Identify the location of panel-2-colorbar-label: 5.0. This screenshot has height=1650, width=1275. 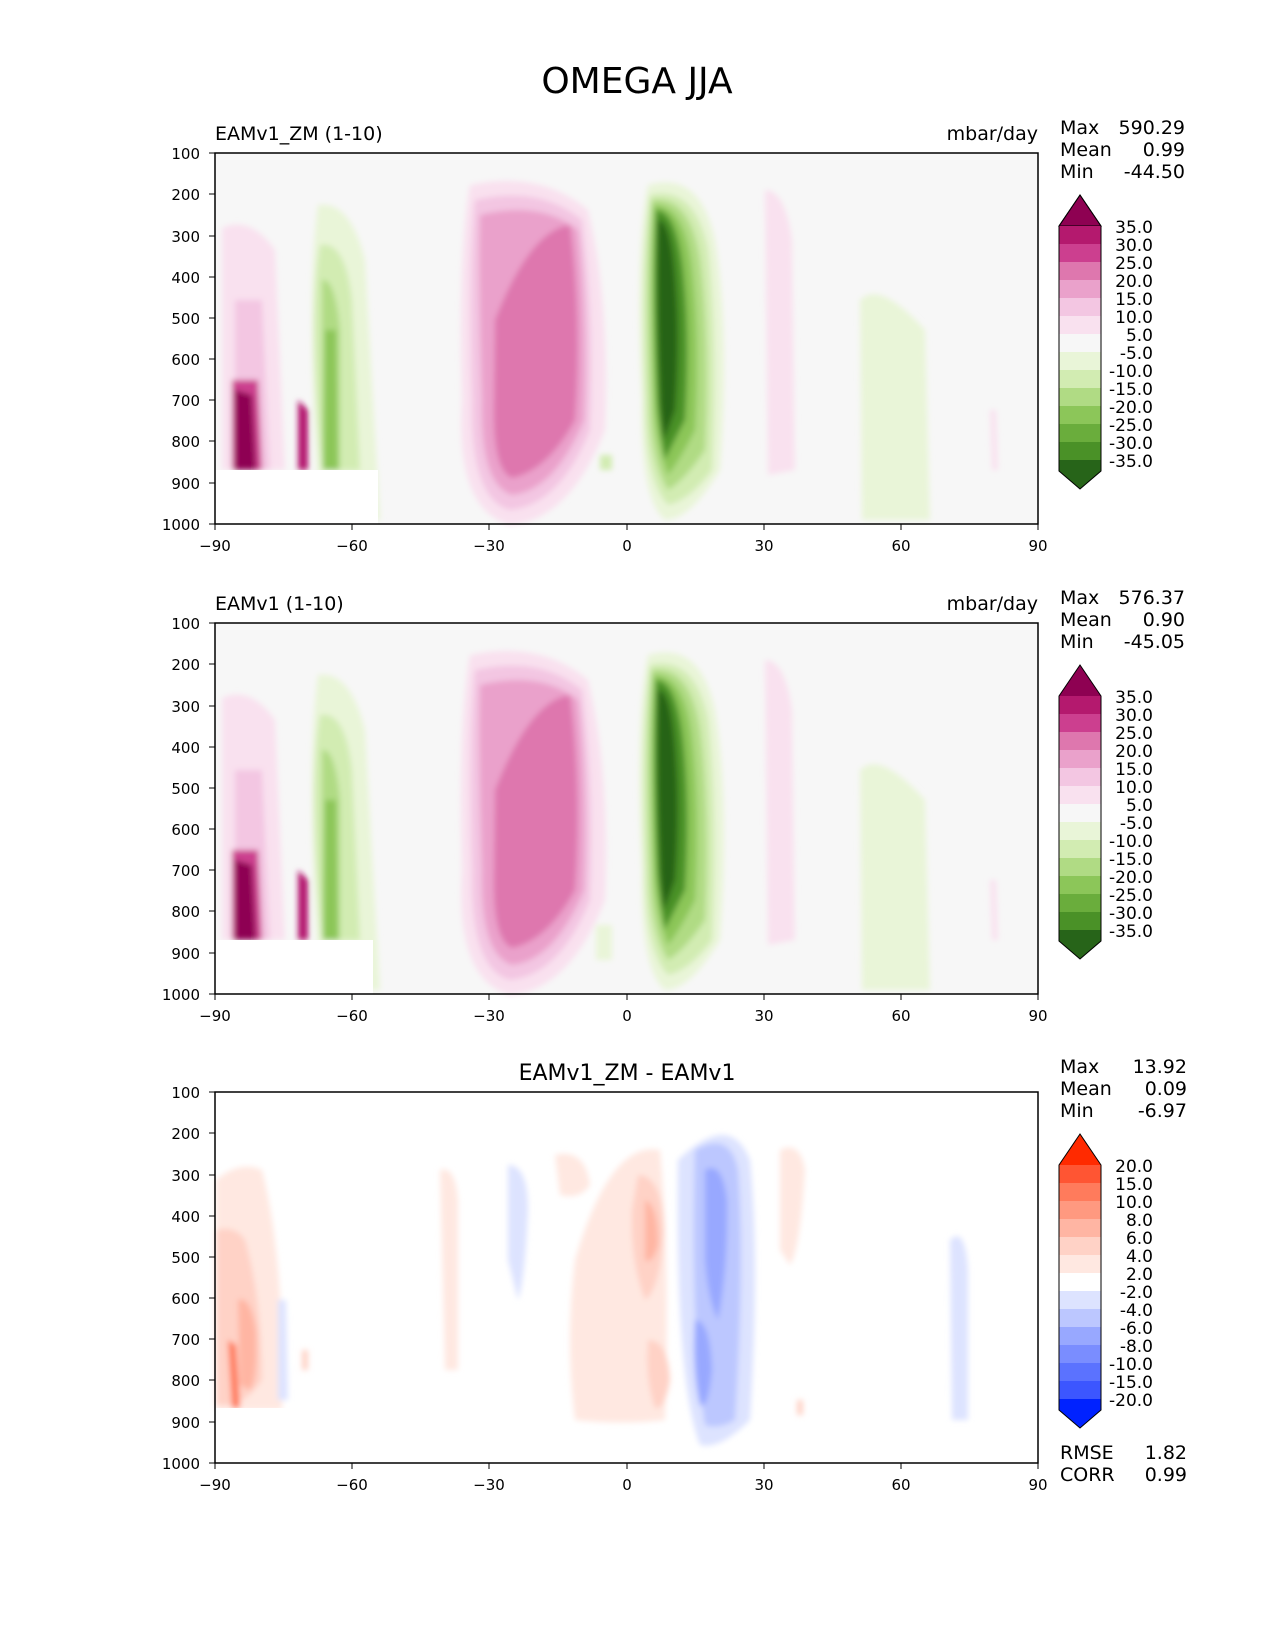
(1139, 806).